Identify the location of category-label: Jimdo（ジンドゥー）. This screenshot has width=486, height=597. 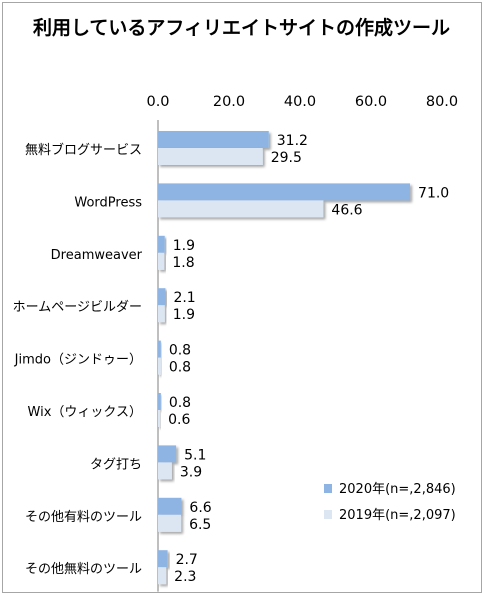
(78, 360).